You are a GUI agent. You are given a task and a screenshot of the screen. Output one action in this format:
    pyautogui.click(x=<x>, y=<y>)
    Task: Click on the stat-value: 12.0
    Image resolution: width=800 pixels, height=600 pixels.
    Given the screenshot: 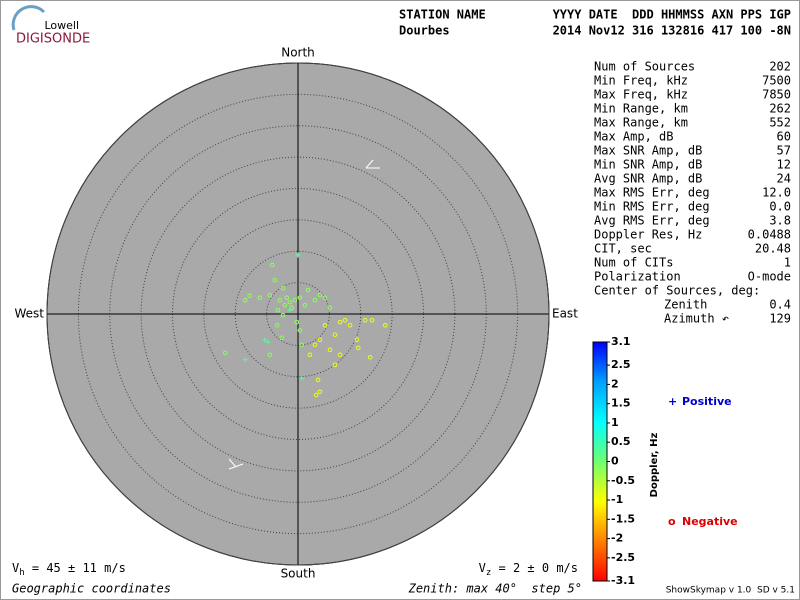 What is the action you would take?
    pyautogui.click(x=776, y=193)
    